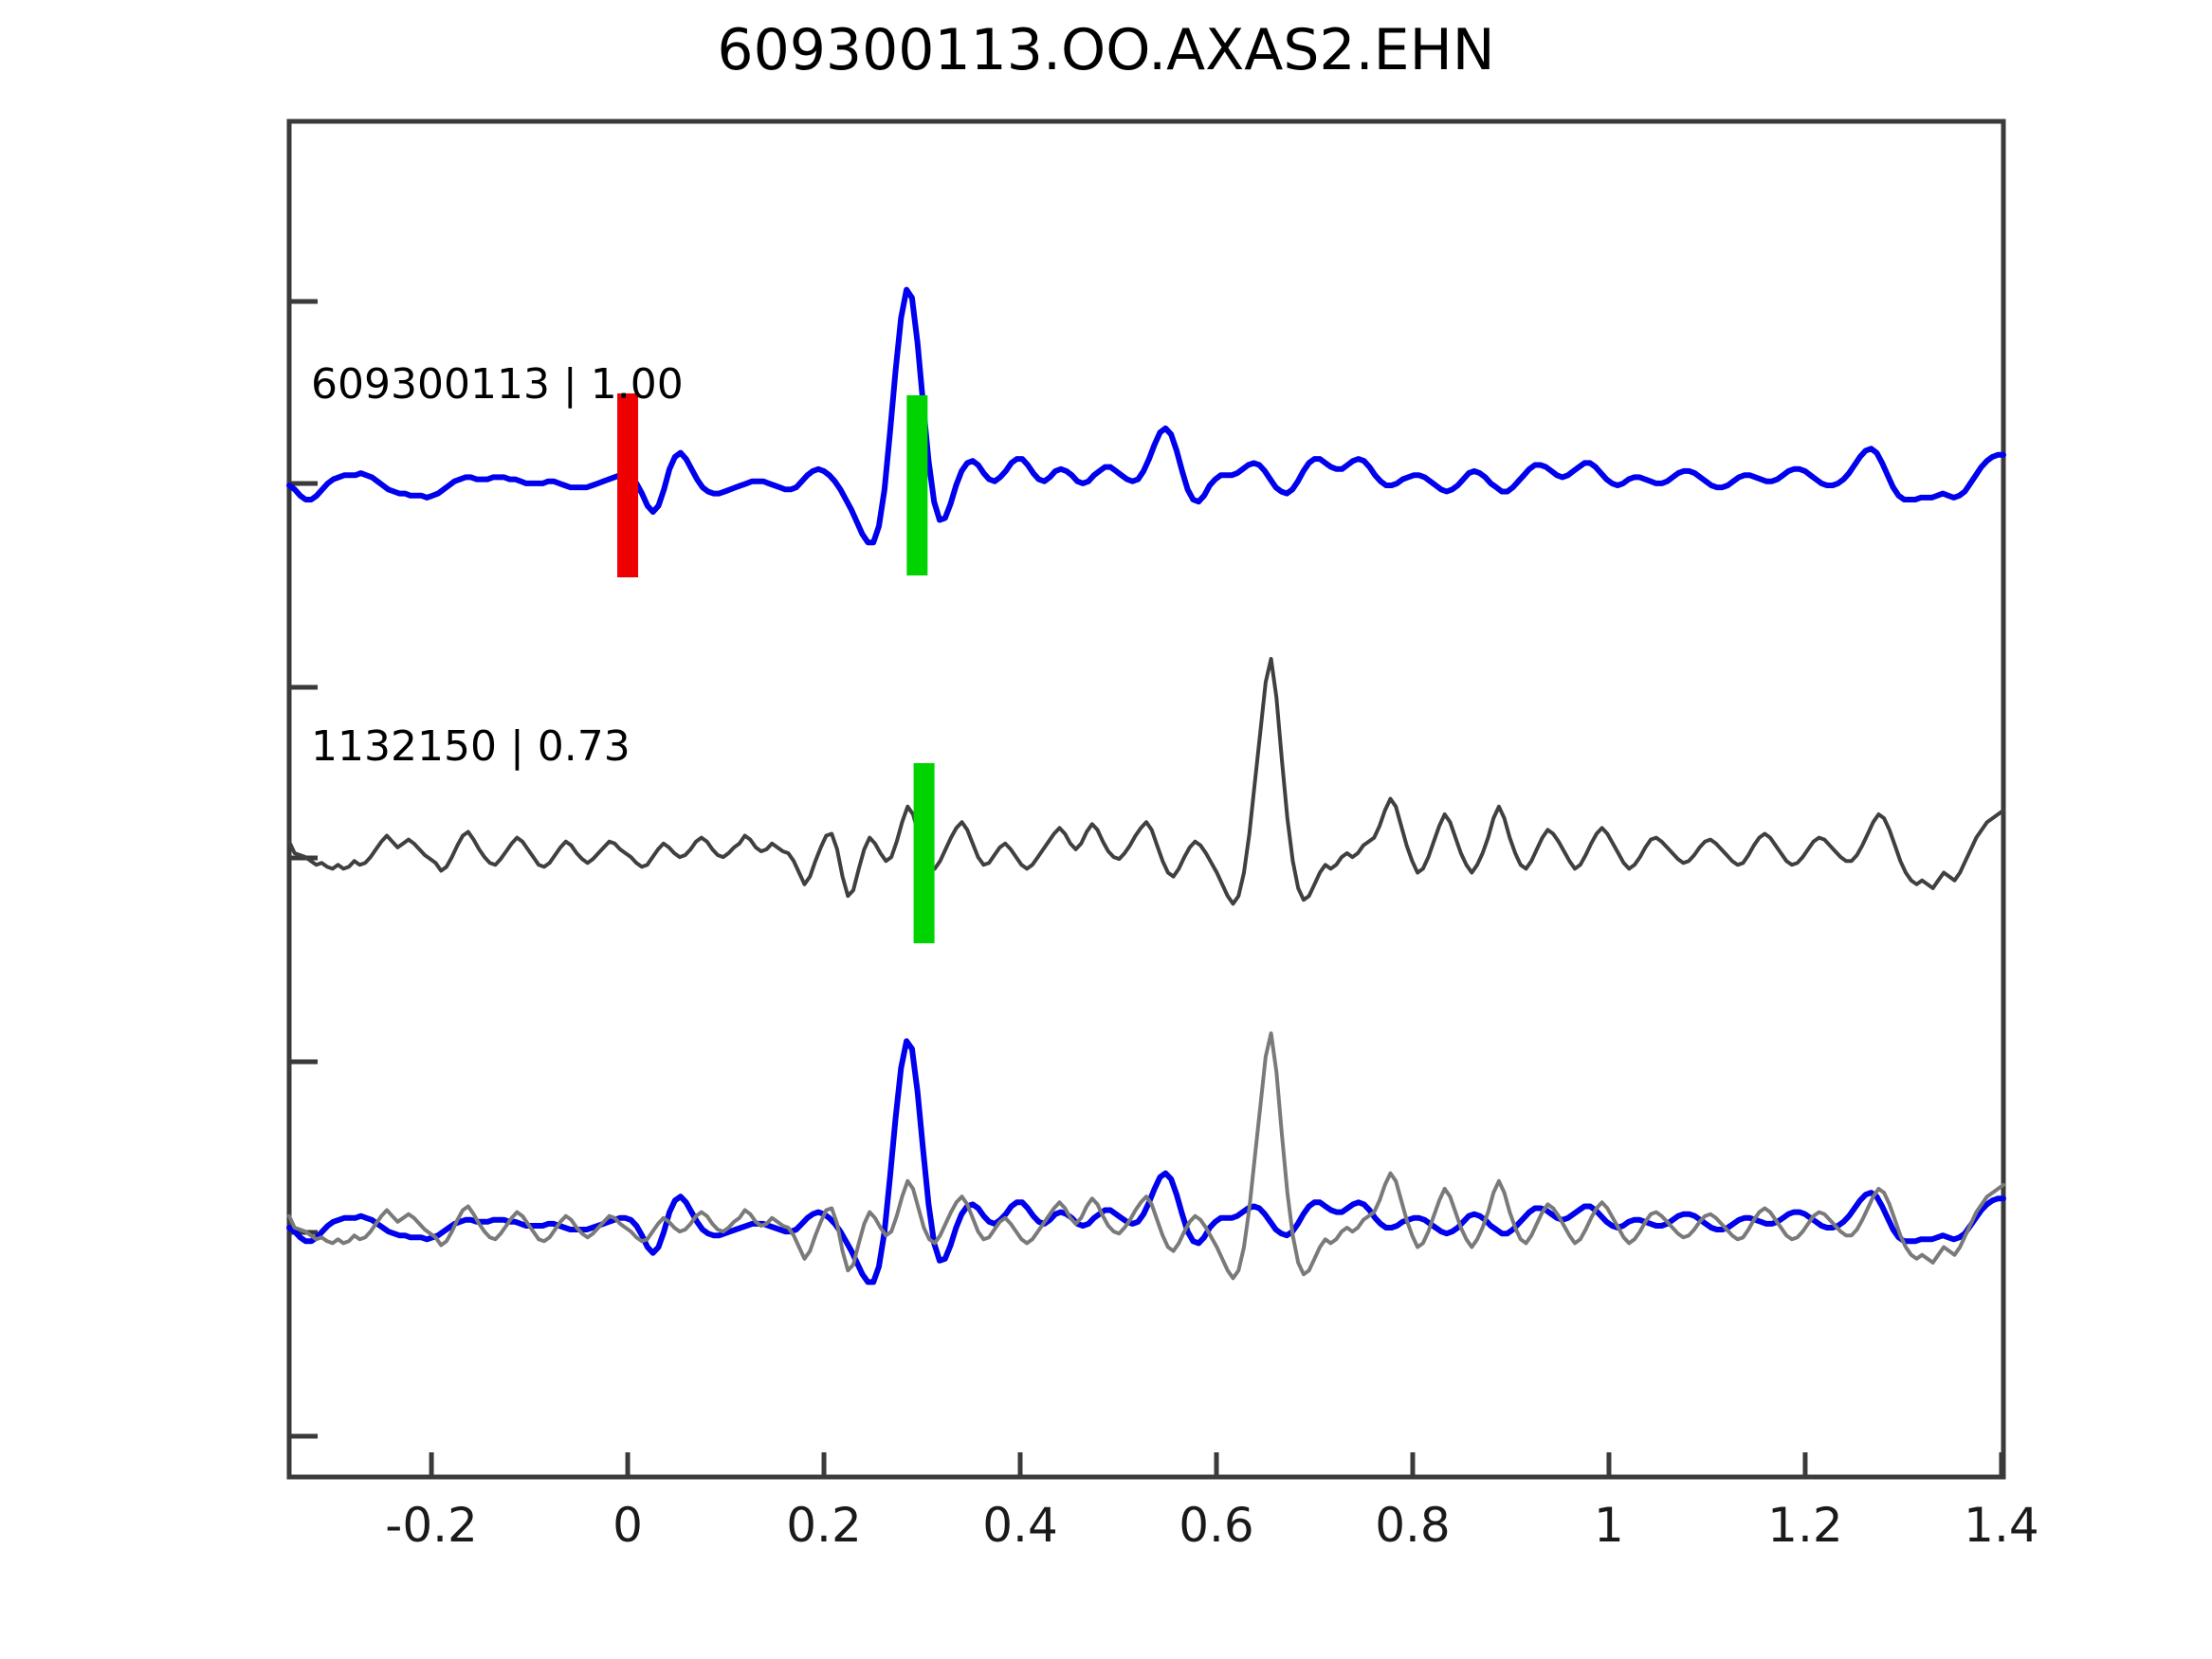 This screenshot has width=2212, height=1659. Describe the element at coordinates (1216, 1464) in the screenshot. I see `x-axis-ticks` at that location.